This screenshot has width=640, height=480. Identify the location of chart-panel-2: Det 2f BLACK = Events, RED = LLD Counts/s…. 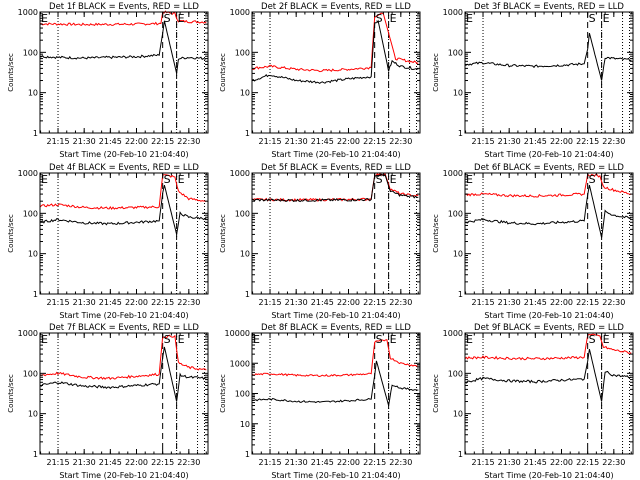
(320, 80).